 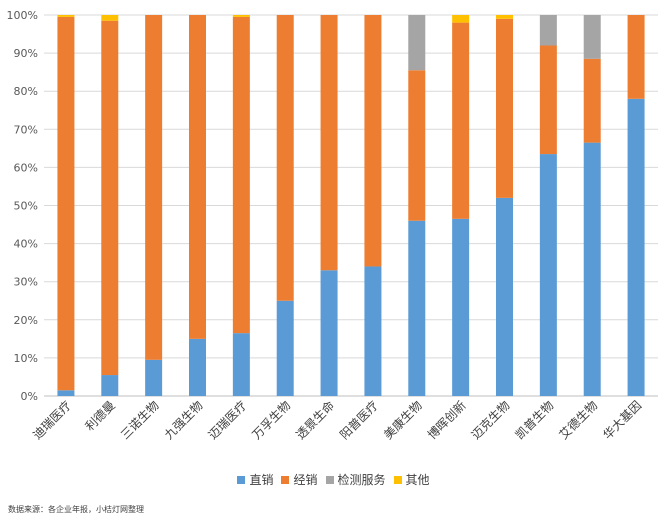 I want to click on legend: 直销 经销 检测服务 其他, so click(x=333, y=479).